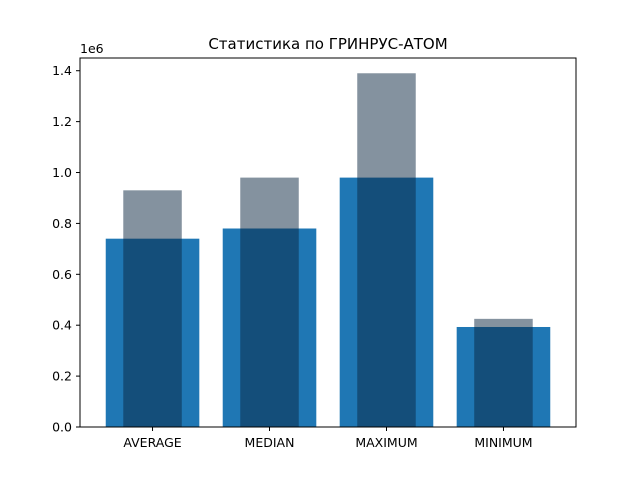  I want to click on y-offset-label: 1e6, so click(92, 48).